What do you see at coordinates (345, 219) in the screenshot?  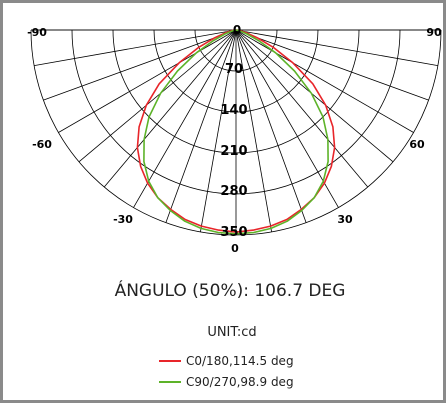 I see `angle-label-30: 30` at bounding box center [345, 219].